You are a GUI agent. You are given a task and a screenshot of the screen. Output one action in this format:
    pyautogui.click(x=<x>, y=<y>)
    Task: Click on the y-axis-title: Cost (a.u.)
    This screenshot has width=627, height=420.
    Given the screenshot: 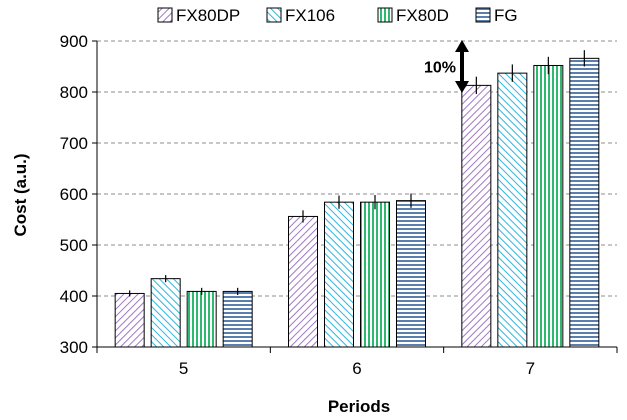 What is the action you would take?
    pyautogui.click(x=20, y=194)
    